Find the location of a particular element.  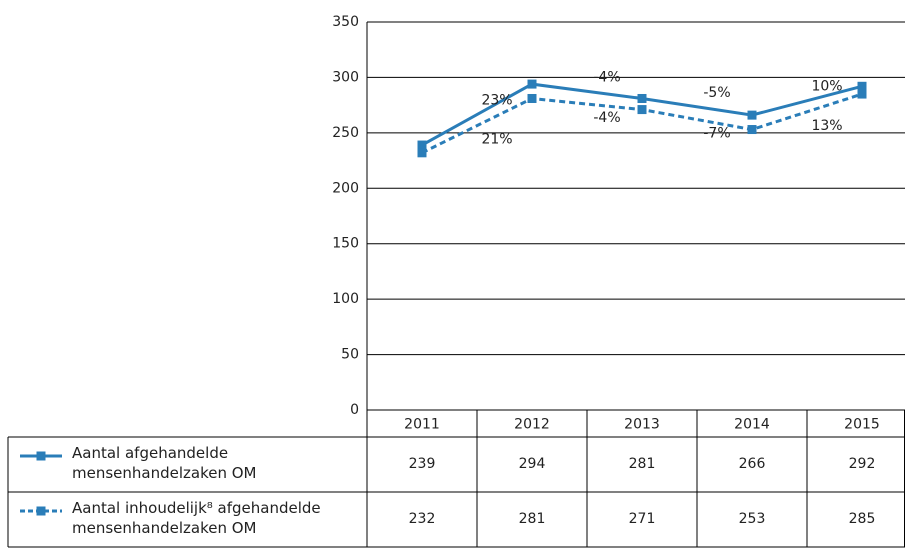

x-tick-label: 2011 is located at coordinates (422, 425).